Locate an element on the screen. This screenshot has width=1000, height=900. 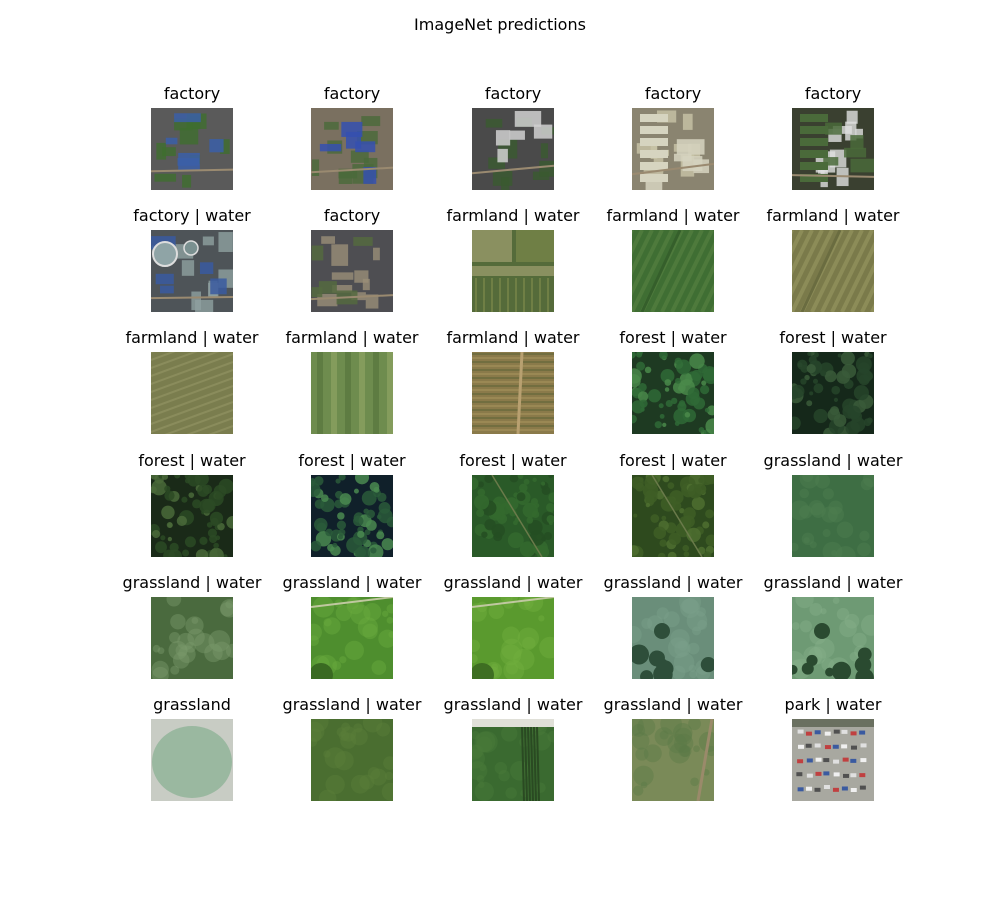
image-cell: park | water is located at coordinates (833, 750).